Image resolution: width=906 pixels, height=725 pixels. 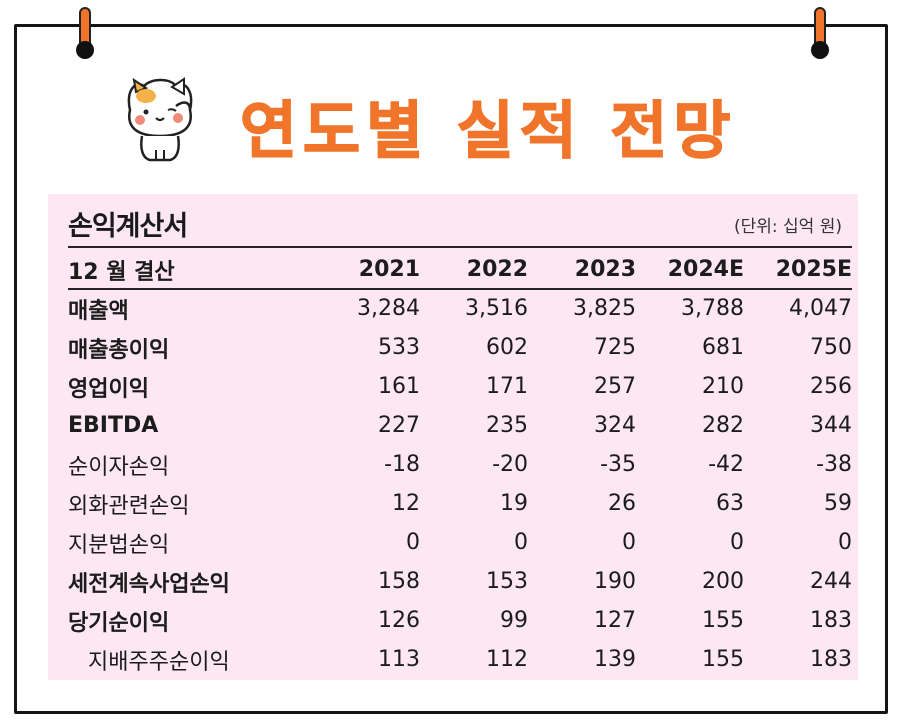 I want to click on column-header: 2025E, so click(x=813, y=269).